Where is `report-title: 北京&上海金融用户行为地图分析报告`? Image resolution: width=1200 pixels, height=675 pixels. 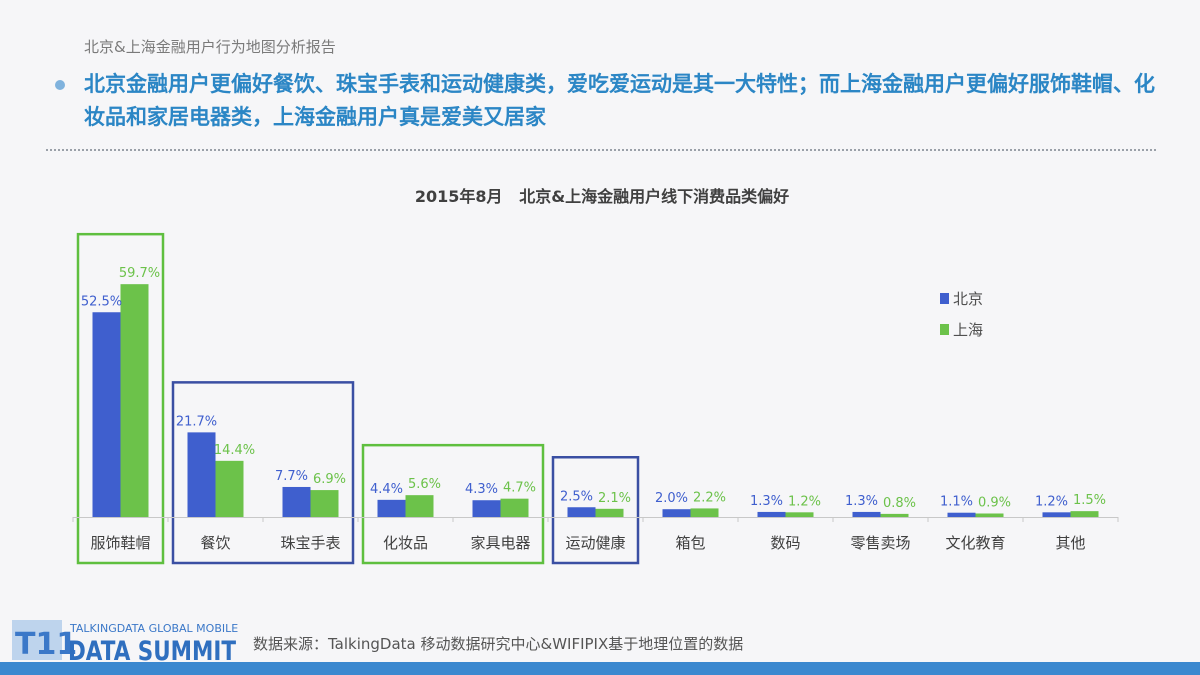
report-title: 北京&上海金融用户行为地图分析报告 is located at coordinates (210, 47).